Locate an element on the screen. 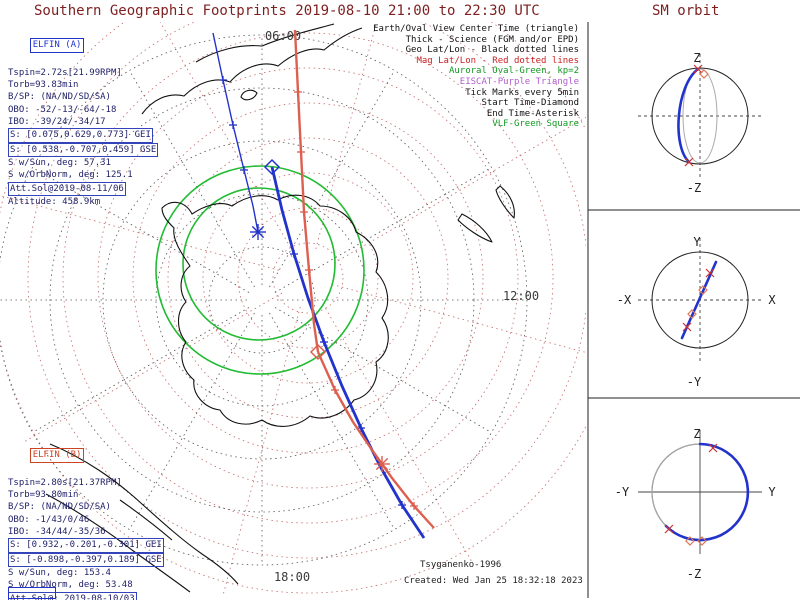  sm-orbit-title: SM orbit is located at coordinates (686, 11).